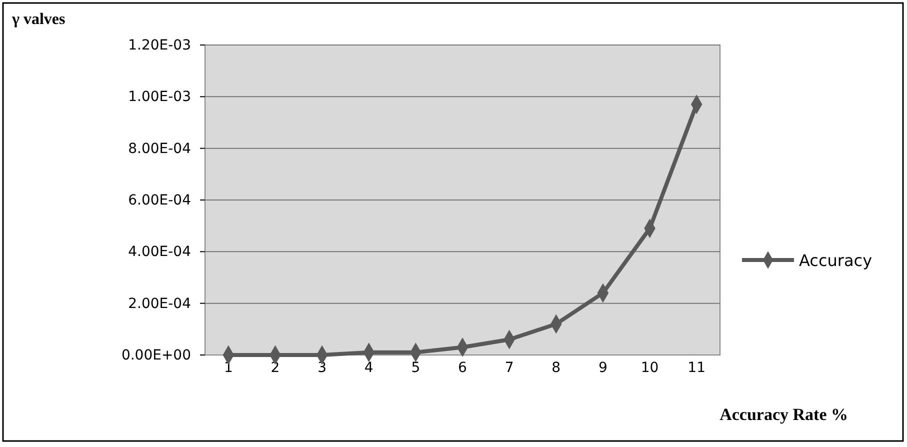 This screenshot has height=447, width=907. What do you see at coordinates (369, 368) in the screenshot?
I see `x-tick-label: 4` at bounding box center [369, 368].